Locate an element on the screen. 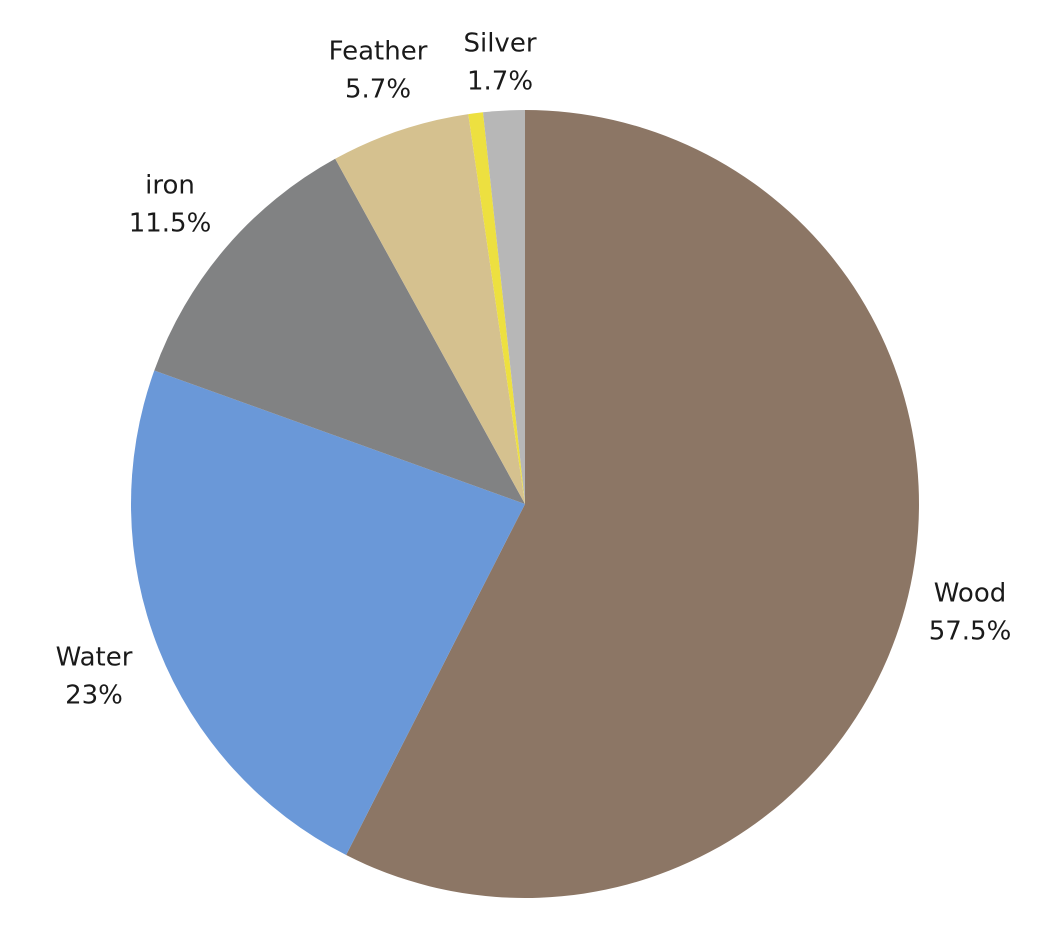 This screenshot has width=1046, height=932. slice-percent-feather: 5.7% is located at coordinates (378, 90).